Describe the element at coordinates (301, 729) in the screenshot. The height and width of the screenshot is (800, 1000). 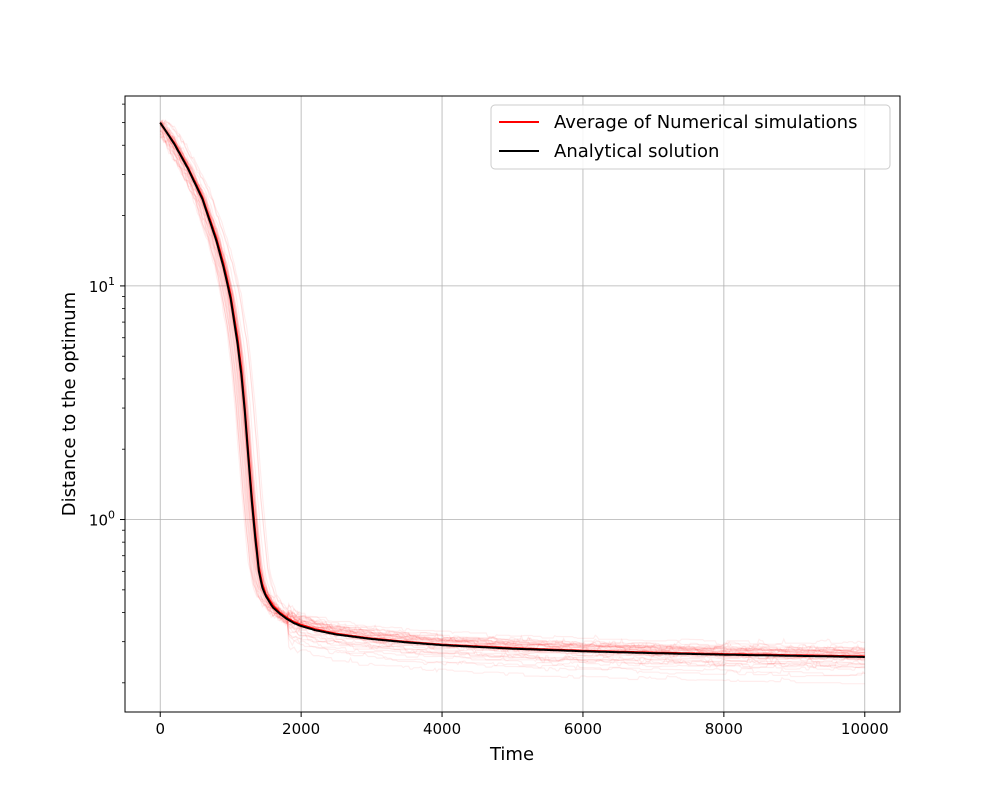
I see `x-tick-label: 2000` at that location.